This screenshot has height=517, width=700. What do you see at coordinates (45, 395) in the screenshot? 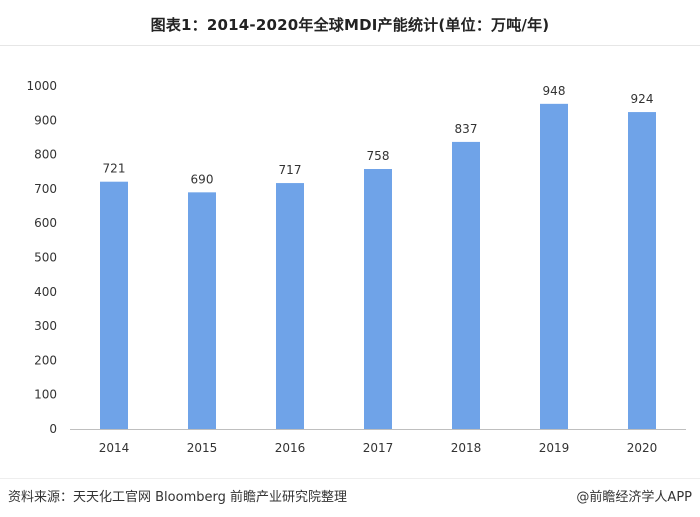
I see `y-tick-label: 100` at bounding box center [45, 395].